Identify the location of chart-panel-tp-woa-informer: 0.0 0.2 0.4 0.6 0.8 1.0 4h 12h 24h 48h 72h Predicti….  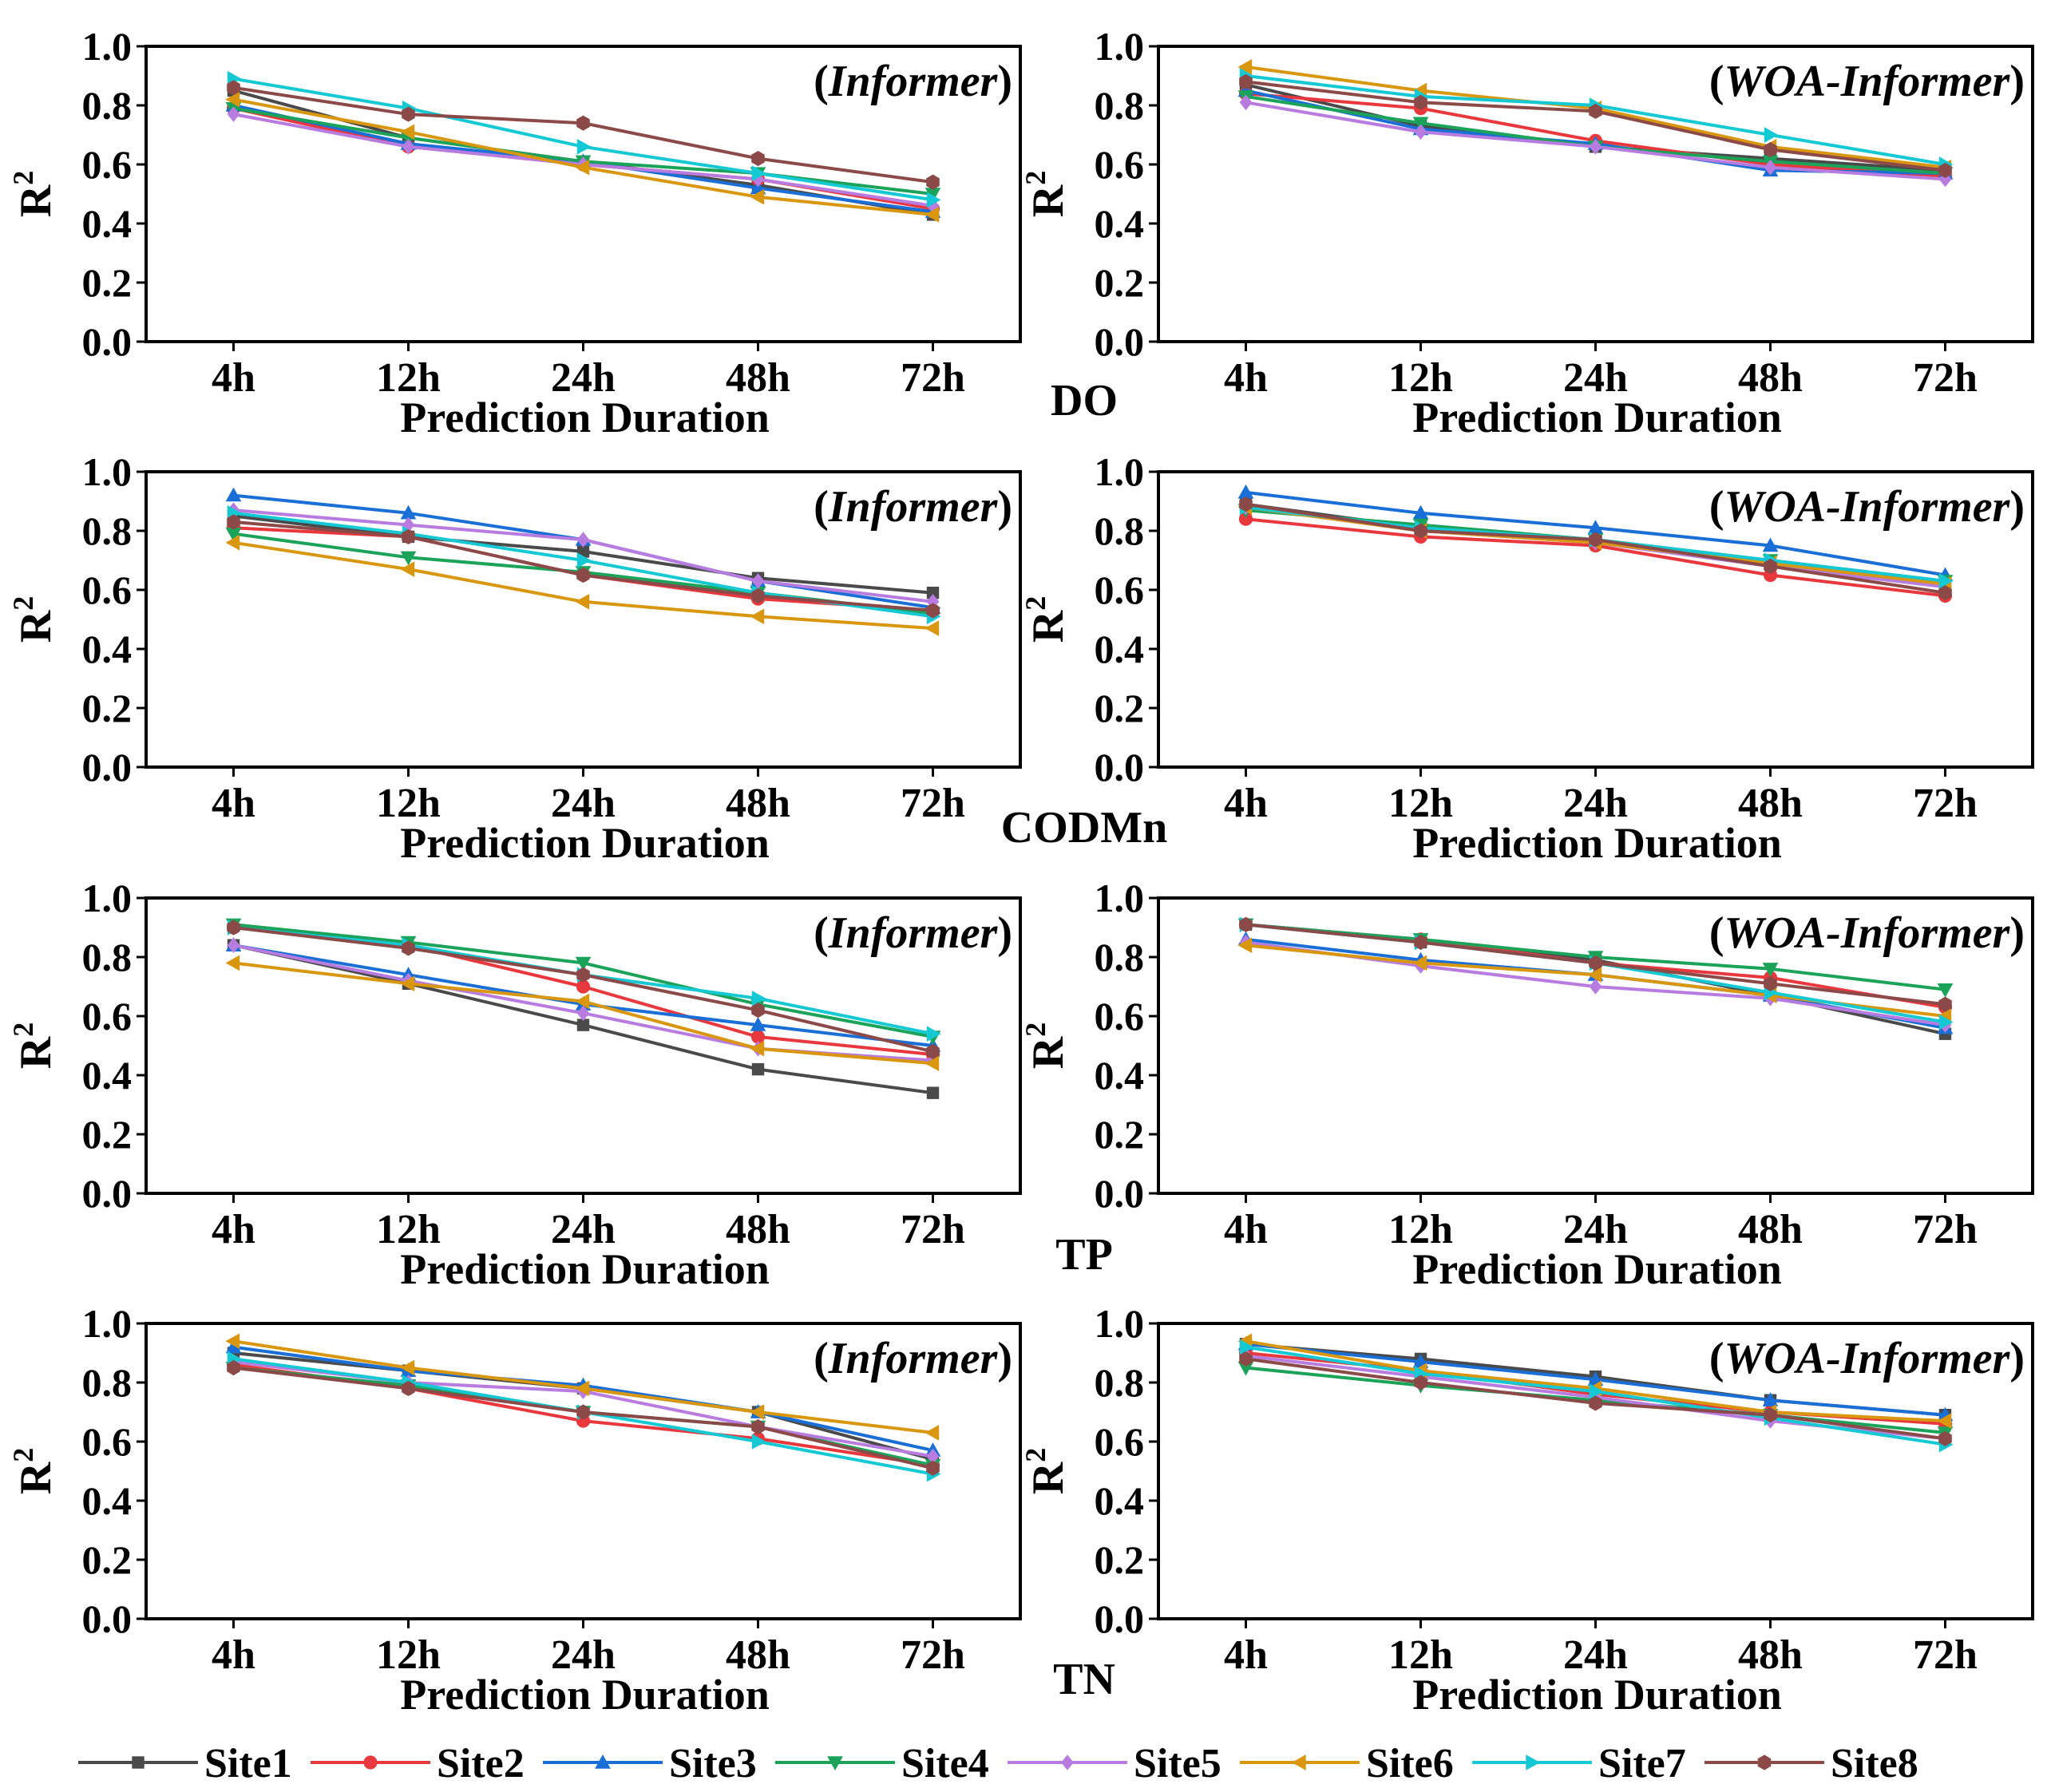
(1527, 1084).